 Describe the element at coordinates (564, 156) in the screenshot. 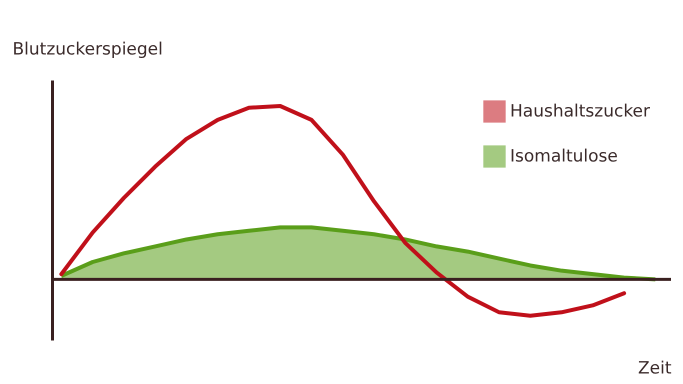

I see `legend-label: Isomaltulose` at that location.